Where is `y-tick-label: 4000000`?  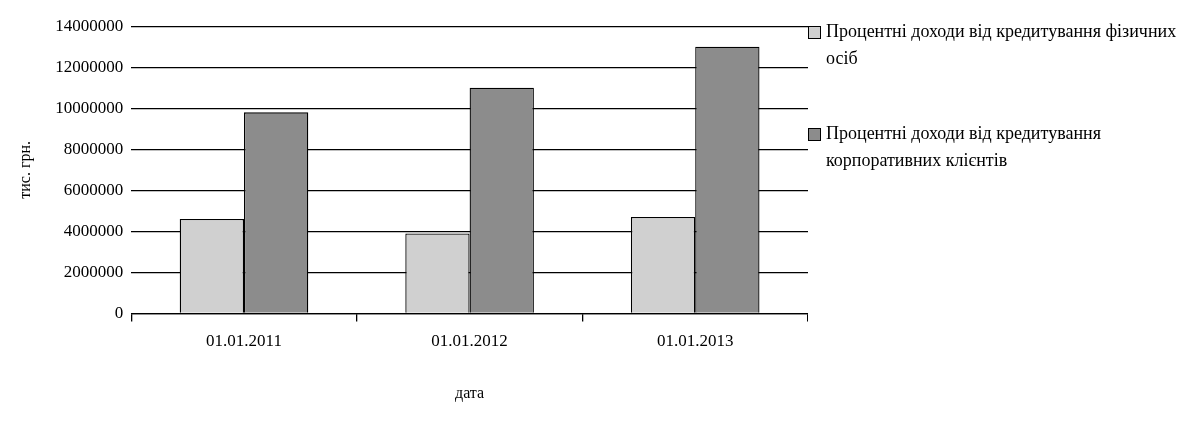 y-tick-label: 4000000 is located at coordinates (93, 230).